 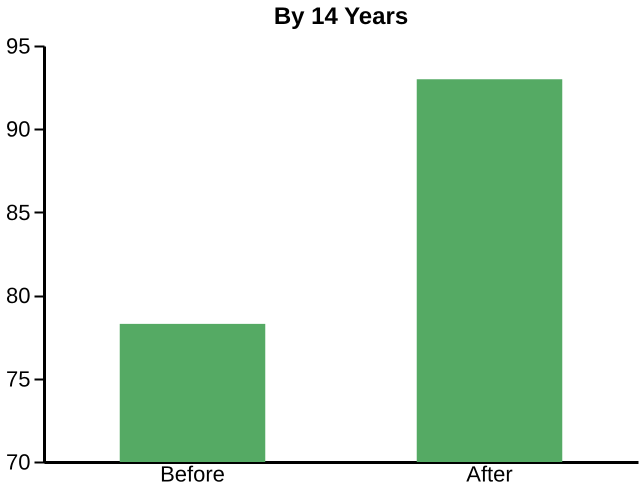 What do you see at coordinates (341, 16) in the screenshot?
I see `chart-title: By 14 Years` at bounding box center [341, 16].